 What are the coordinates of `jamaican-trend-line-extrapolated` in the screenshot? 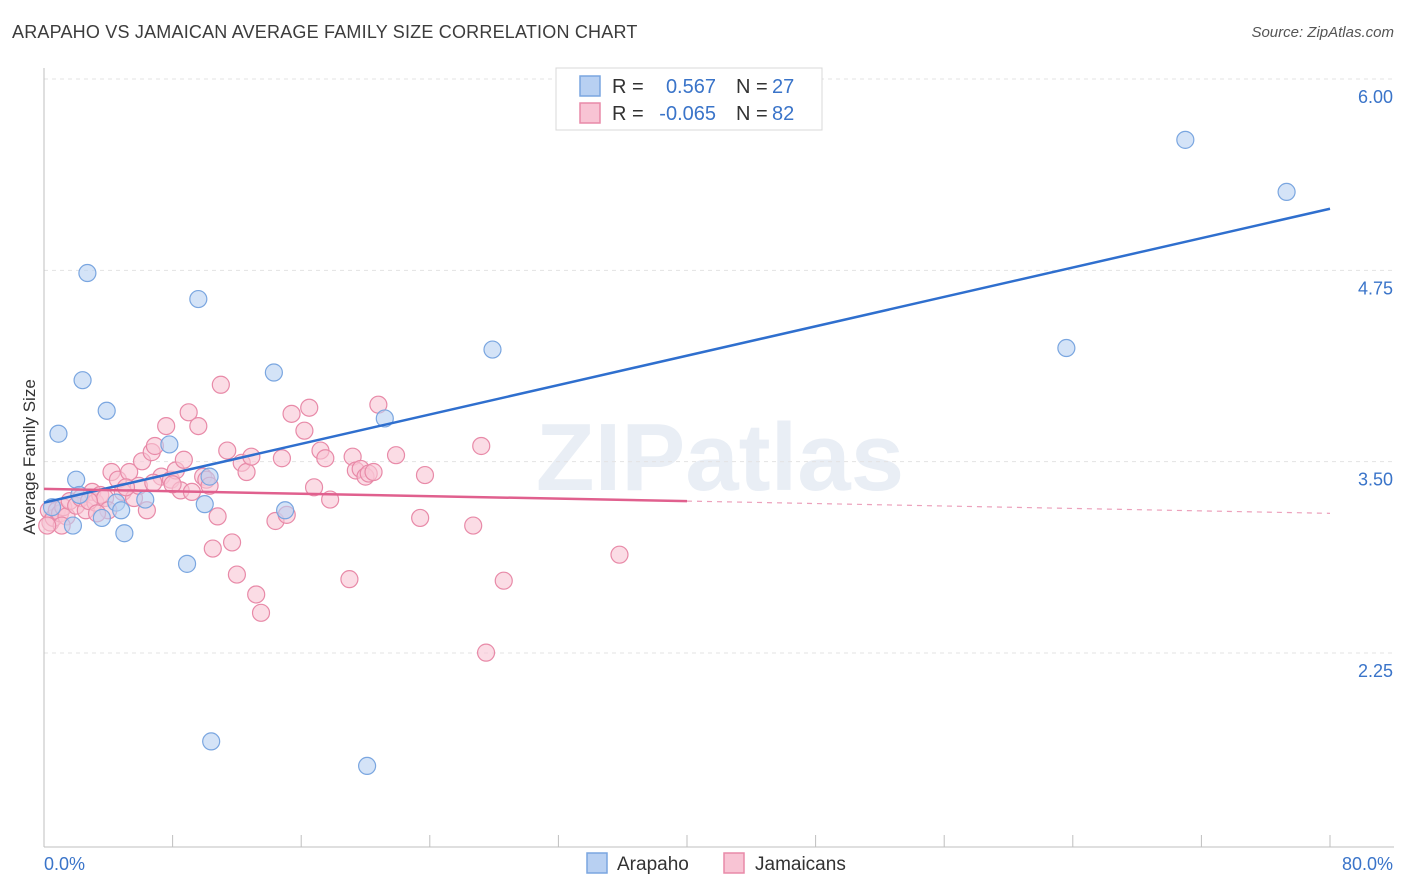 It's located at (1008, 507).